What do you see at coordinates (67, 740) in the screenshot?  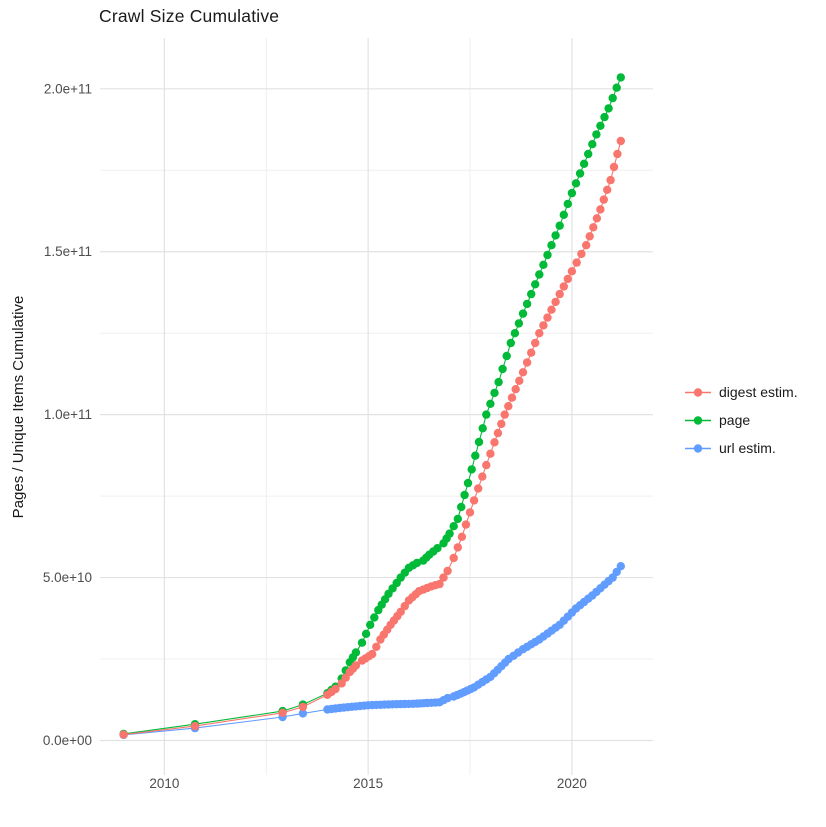 I see `y-tick-label: 0.0e+00` at bounding box center [67, 740].